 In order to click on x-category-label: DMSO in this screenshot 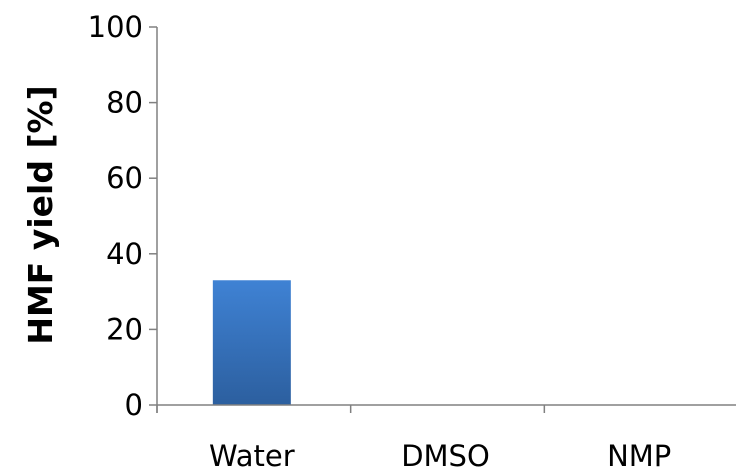, I will do `click(445, 454)`.